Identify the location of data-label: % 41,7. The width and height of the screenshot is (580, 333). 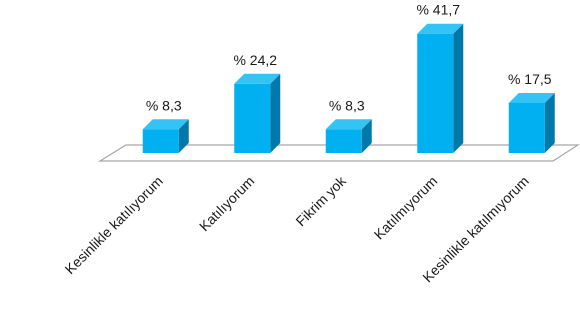
(438, 10).